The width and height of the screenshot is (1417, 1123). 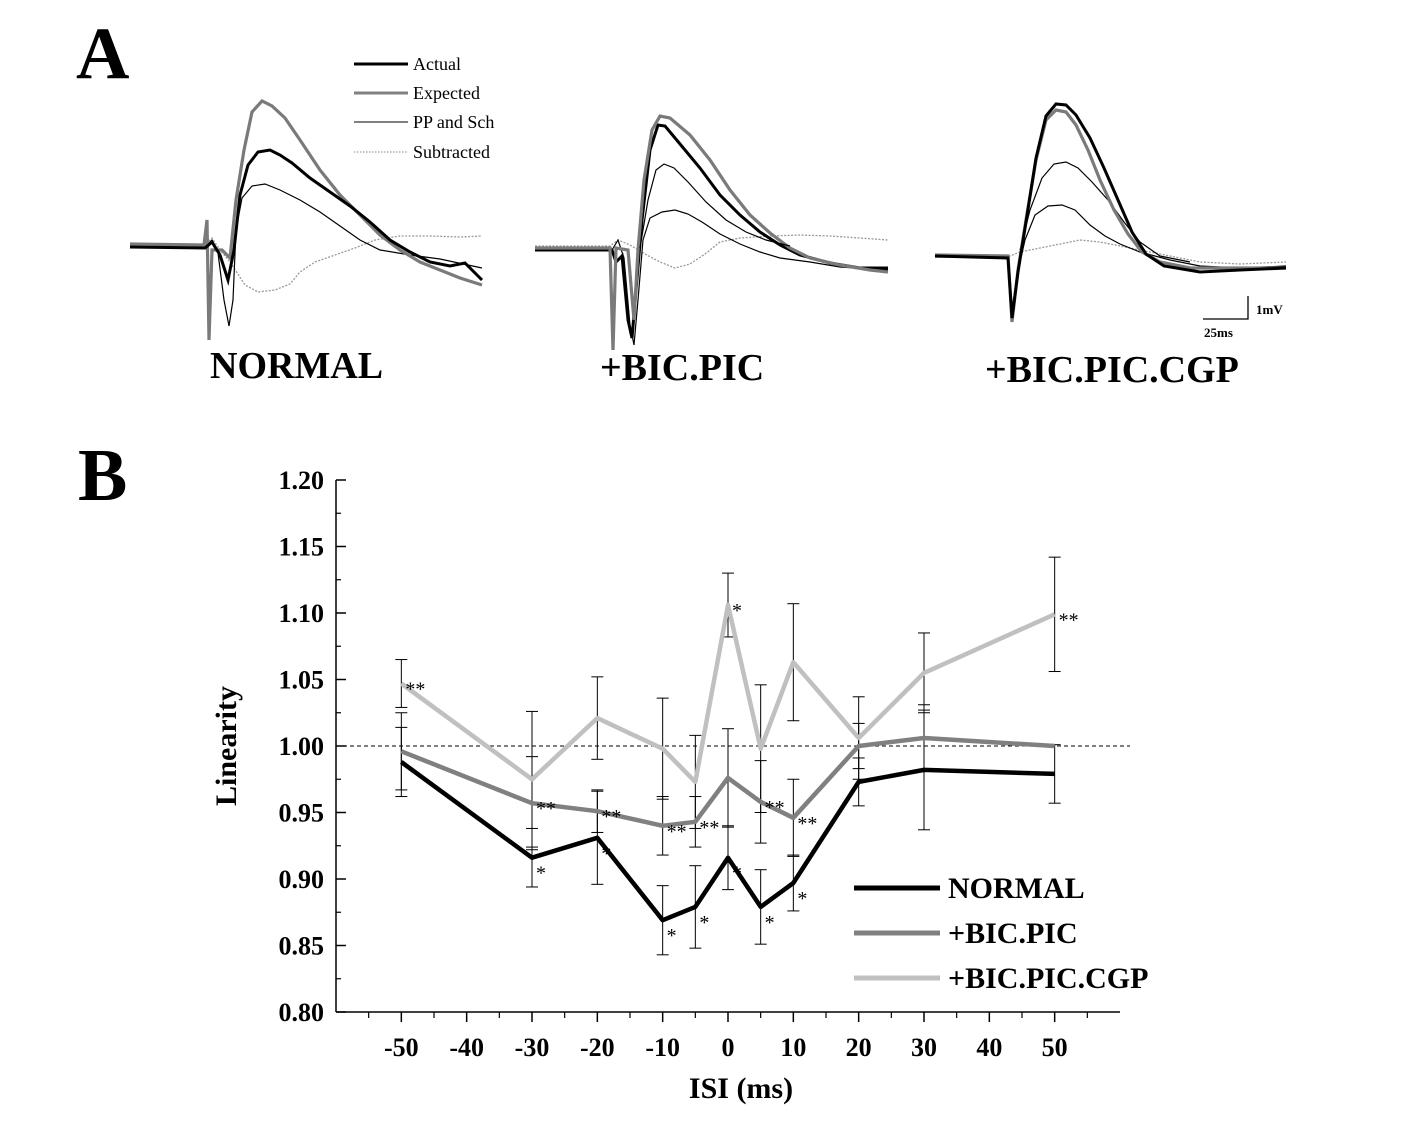 I want to click on series-line--bic-pic, so click(x=727, y=782).